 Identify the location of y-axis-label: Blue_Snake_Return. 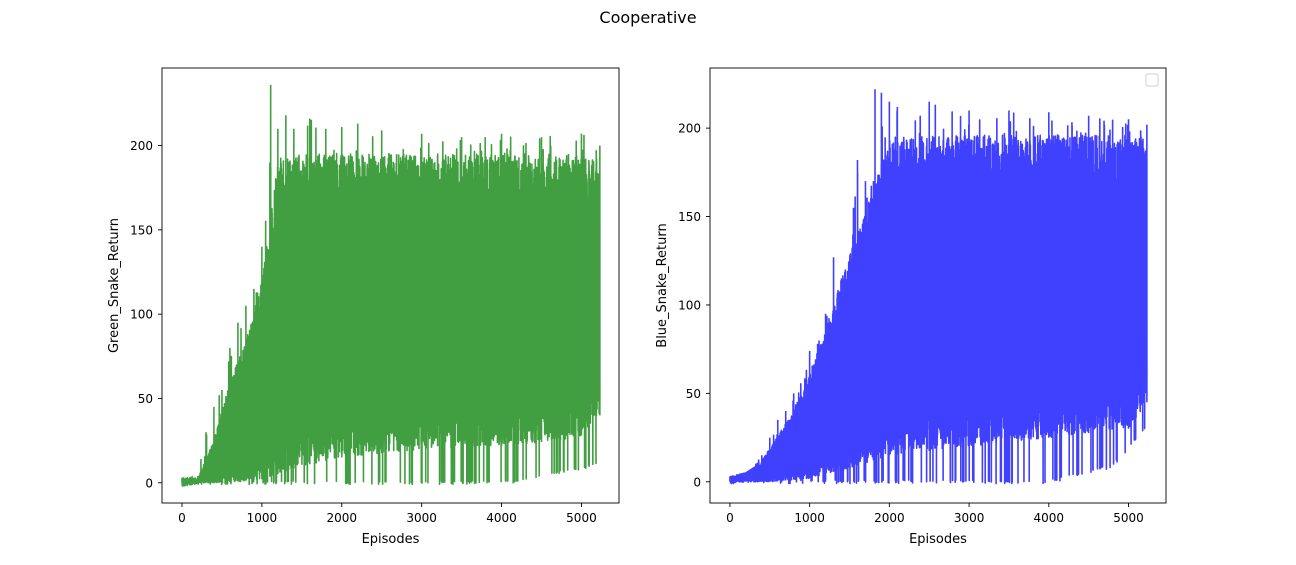
(662, 285).